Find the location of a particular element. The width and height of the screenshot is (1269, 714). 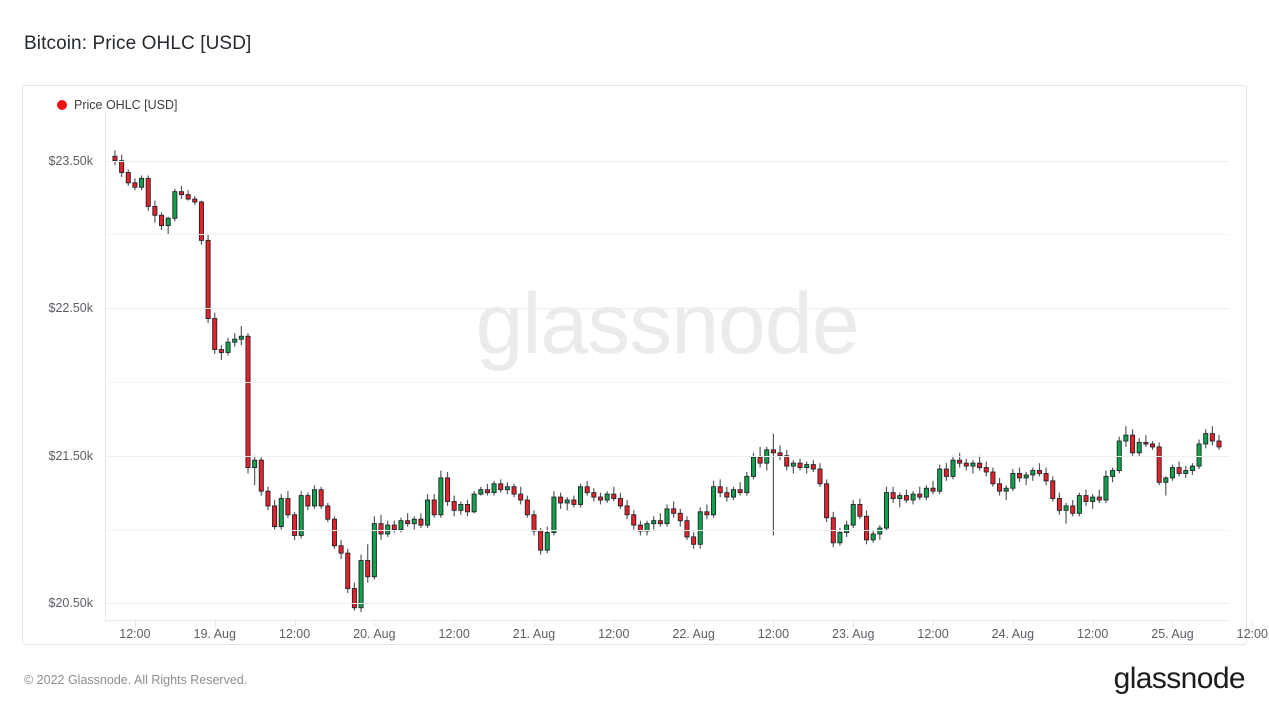

chart-legend: Price OHLC [USD] is located at coordinates (117, 105).